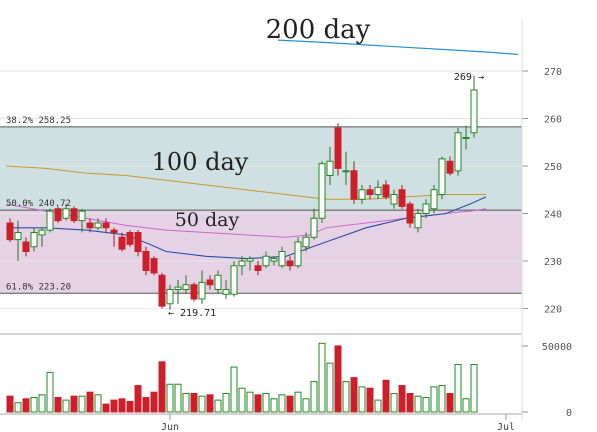 The image size is (597, 432). Describe the element at coordinates (38, 204) in the screenshot. I see `fib-label: 50.0% 240.72` at that location.